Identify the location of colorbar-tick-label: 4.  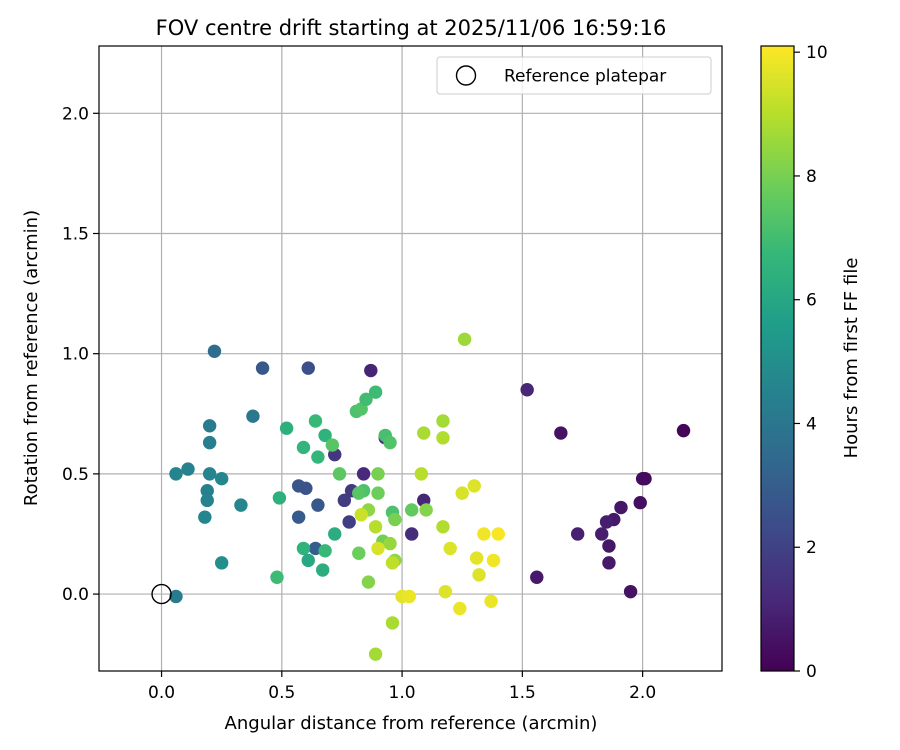
(811, 424).